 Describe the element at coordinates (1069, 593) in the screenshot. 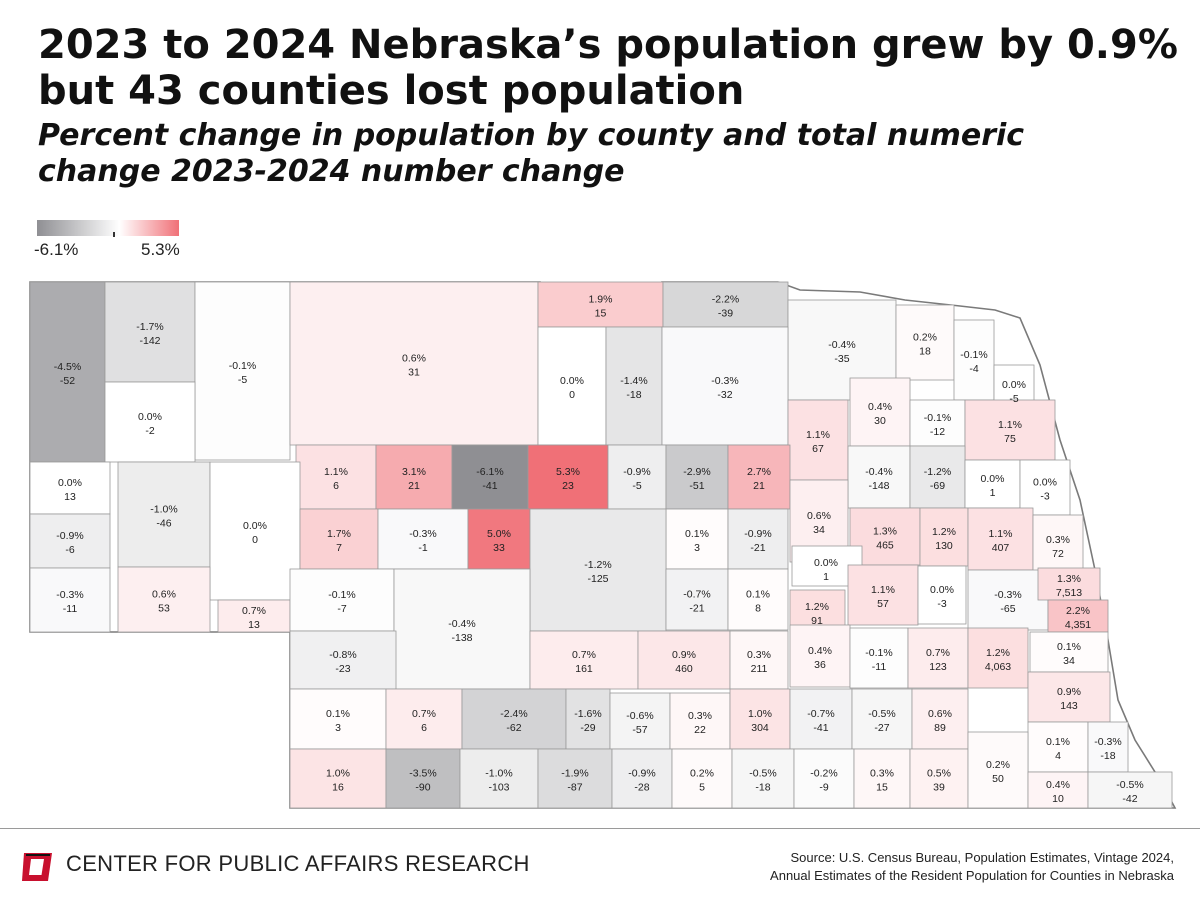

I see `county-56-number-label: 7,513` at that location.